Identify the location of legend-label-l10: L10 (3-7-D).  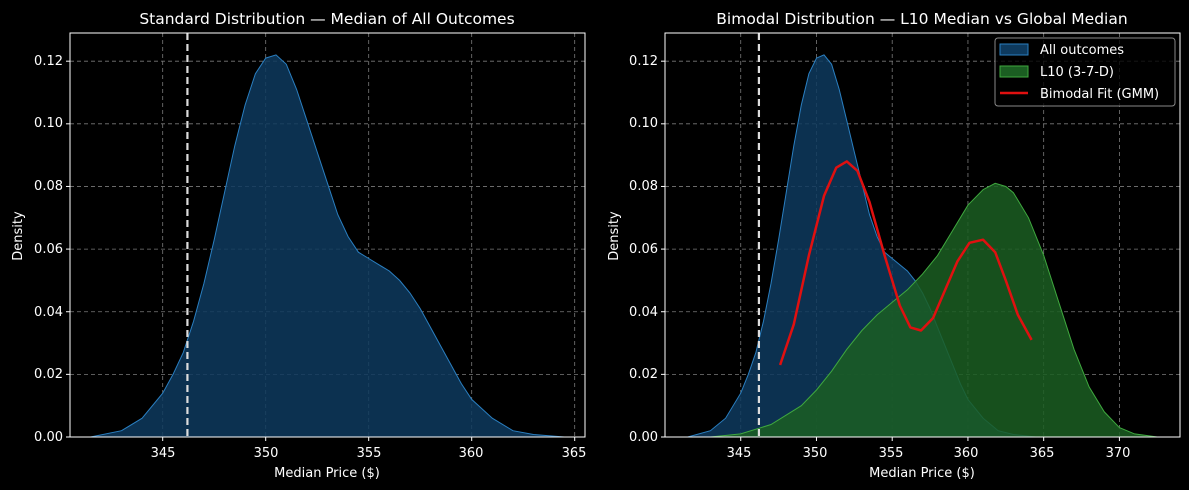
(1077, 72).